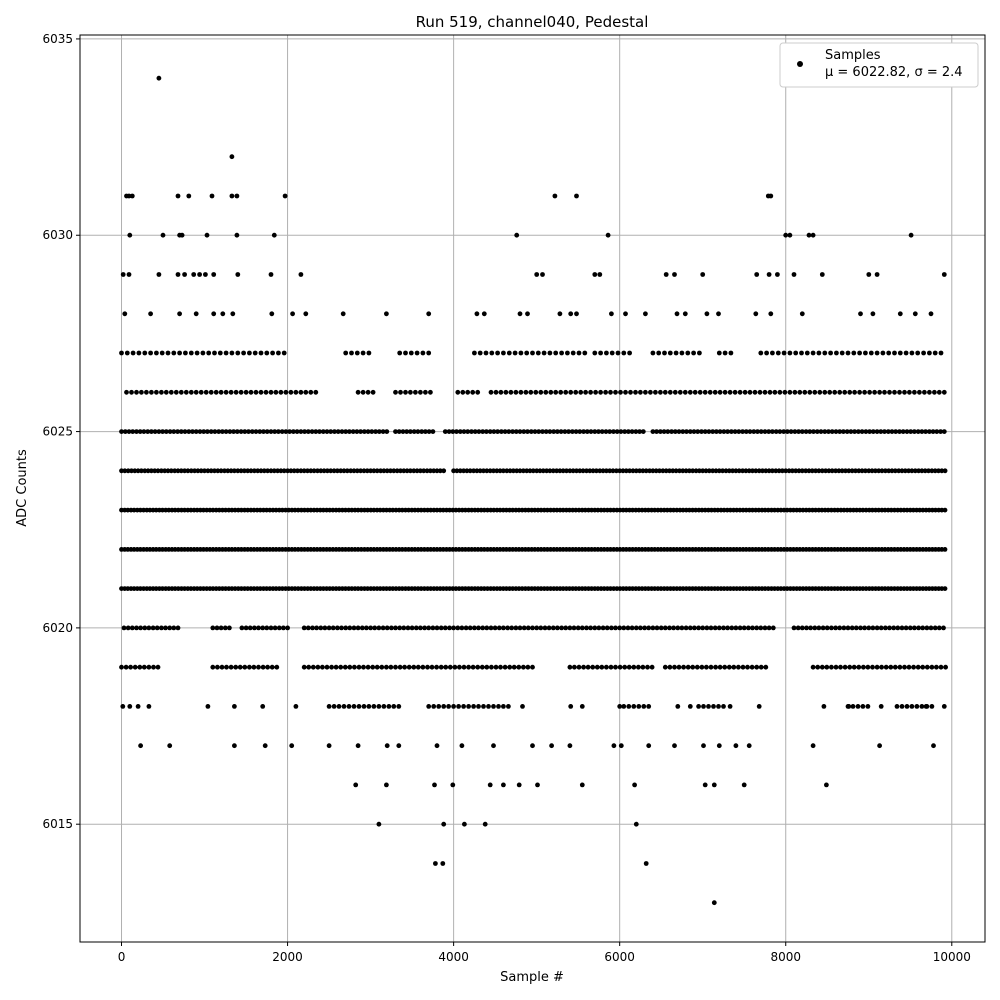 This screenshot has height=1000, width=1000. I want to click on y-tick-label: 6035, so click(57, 39).